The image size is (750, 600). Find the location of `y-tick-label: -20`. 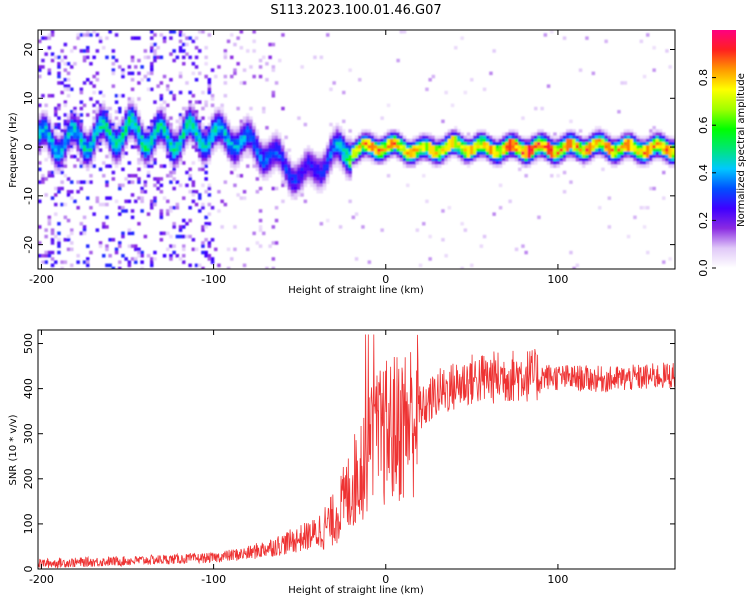

y-tick-label: -20 is located at coordinates (28, 245).